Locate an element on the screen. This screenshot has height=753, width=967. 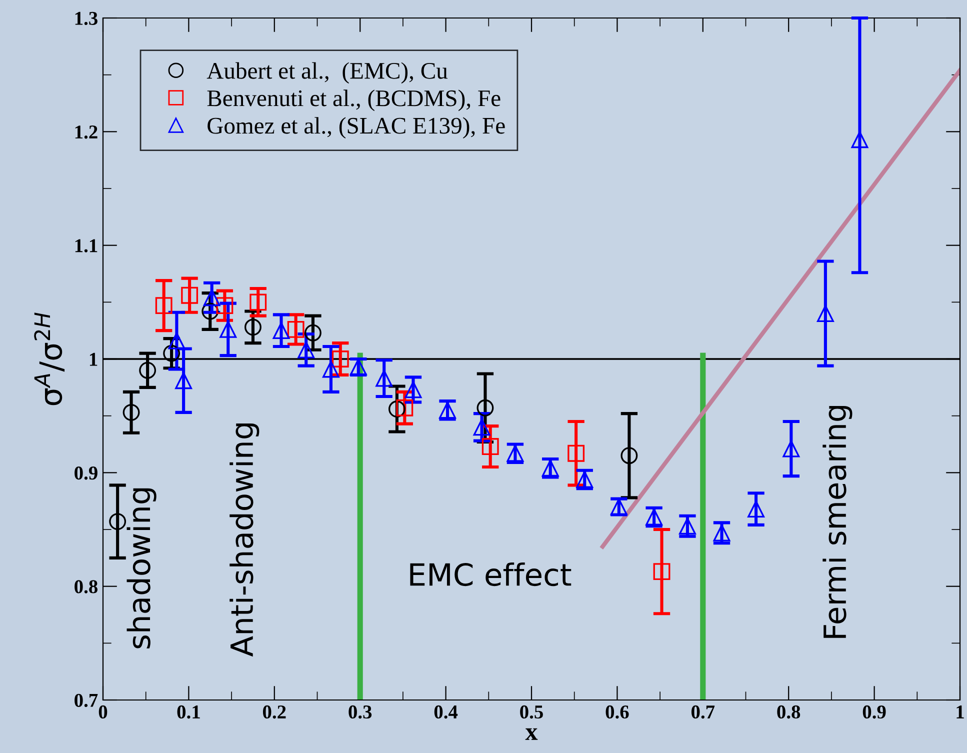
y-tick-label: 0.8 is located at coordinates (86, 587).